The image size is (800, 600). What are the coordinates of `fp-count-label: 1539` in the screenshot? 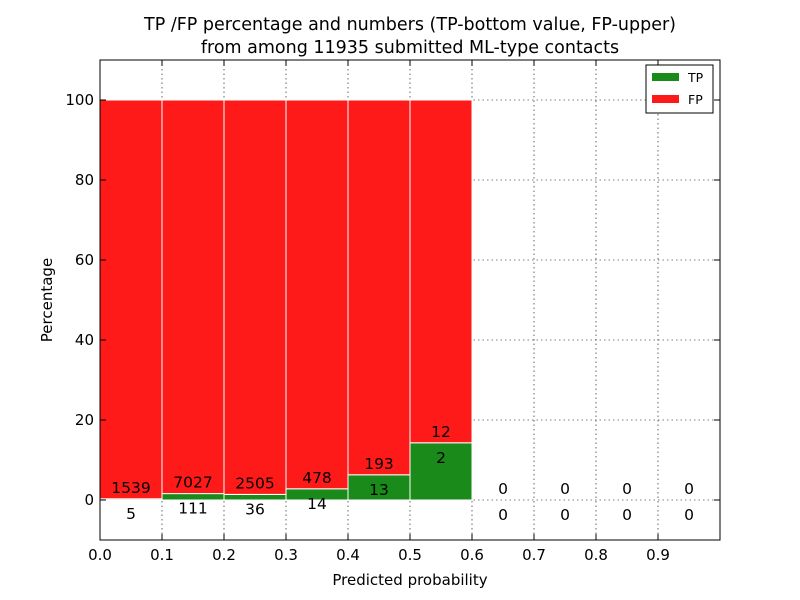 It's located at (130, 488).